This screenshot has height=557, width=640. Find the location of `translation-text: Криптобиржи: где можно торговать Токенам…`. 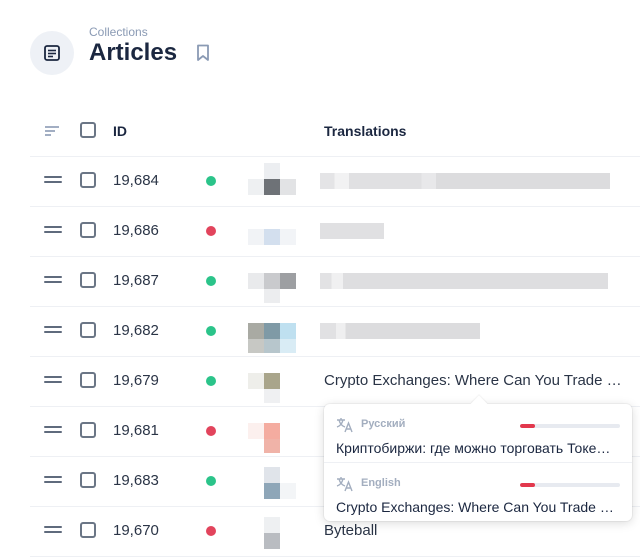

translation-text: Криптобиржи: где можно торговать Токенам… is located at coordinates (477, 448).